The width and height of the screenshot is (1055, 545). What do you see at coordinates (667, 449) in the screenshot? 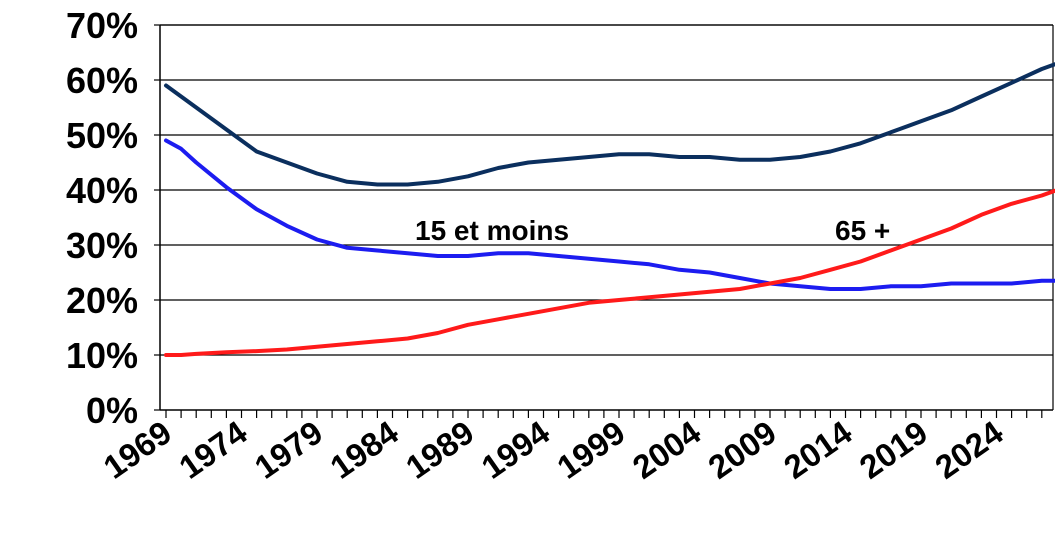
I see `x-tick-label: 2004` at bounding box center [667, 449].